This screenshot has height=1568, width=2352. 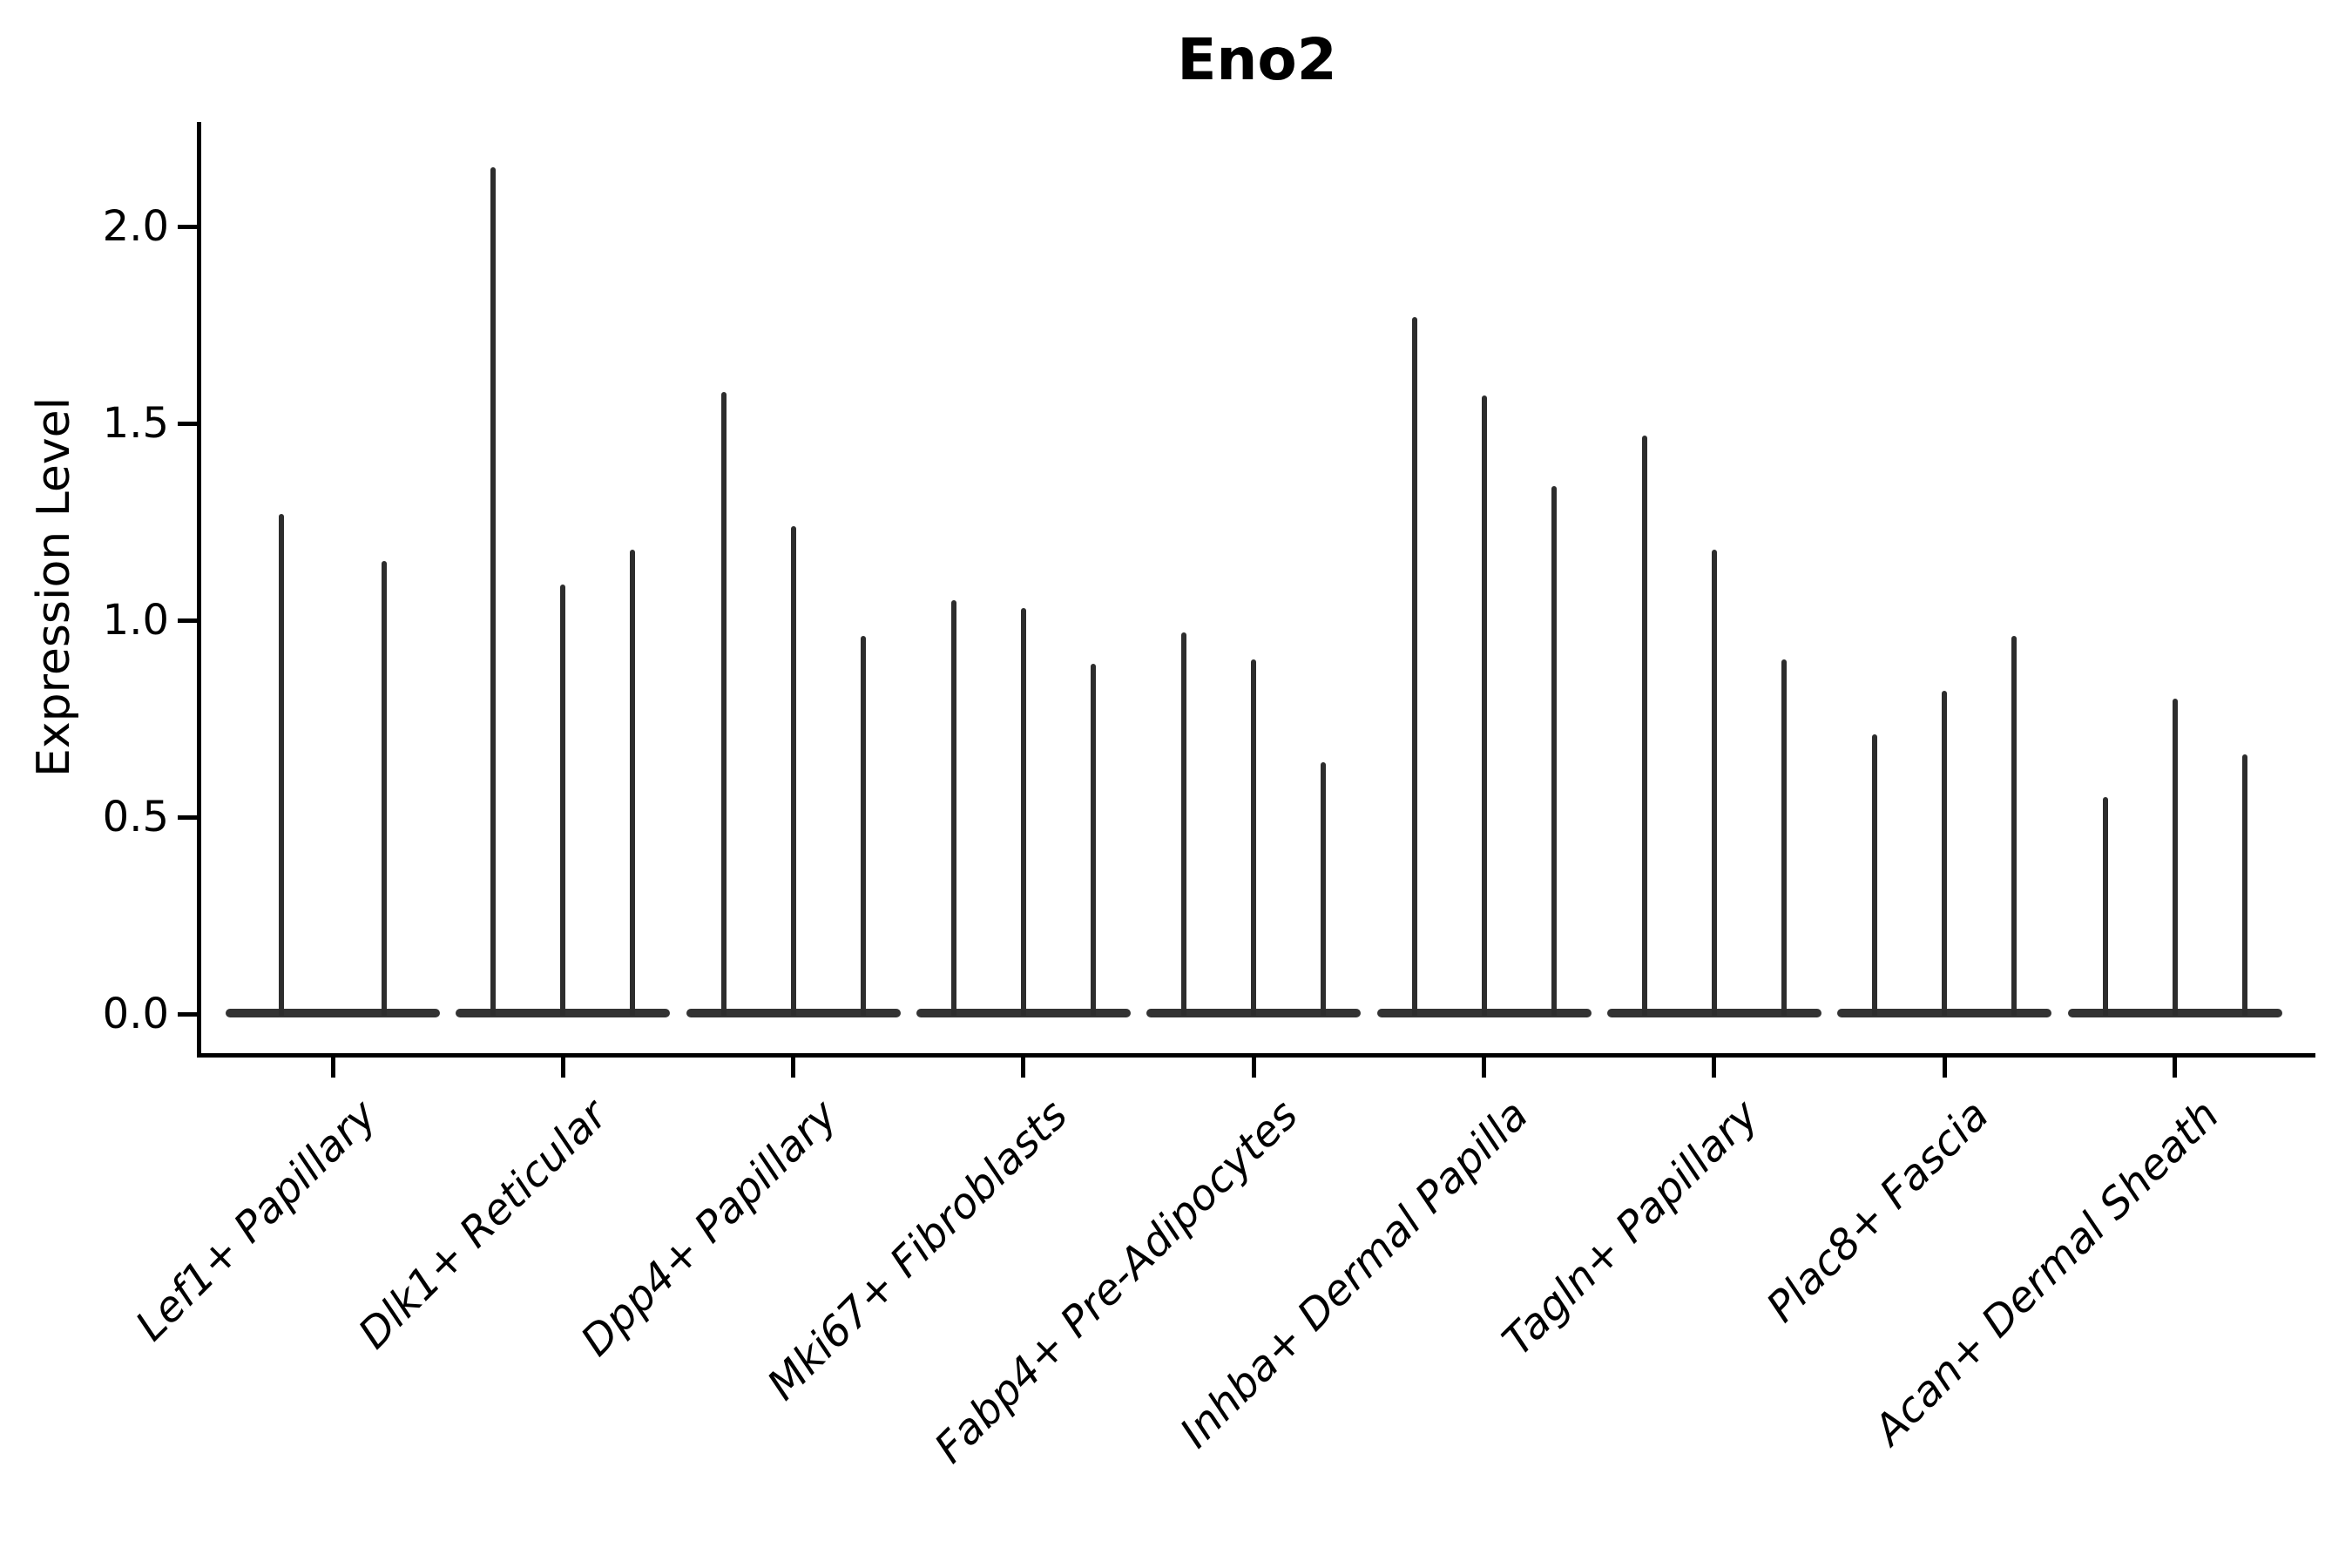 What do you see at coordinates (54, 587) in the screenshot?
I see `y-axis-label: Expression Level` at bounding box center [54, 587].